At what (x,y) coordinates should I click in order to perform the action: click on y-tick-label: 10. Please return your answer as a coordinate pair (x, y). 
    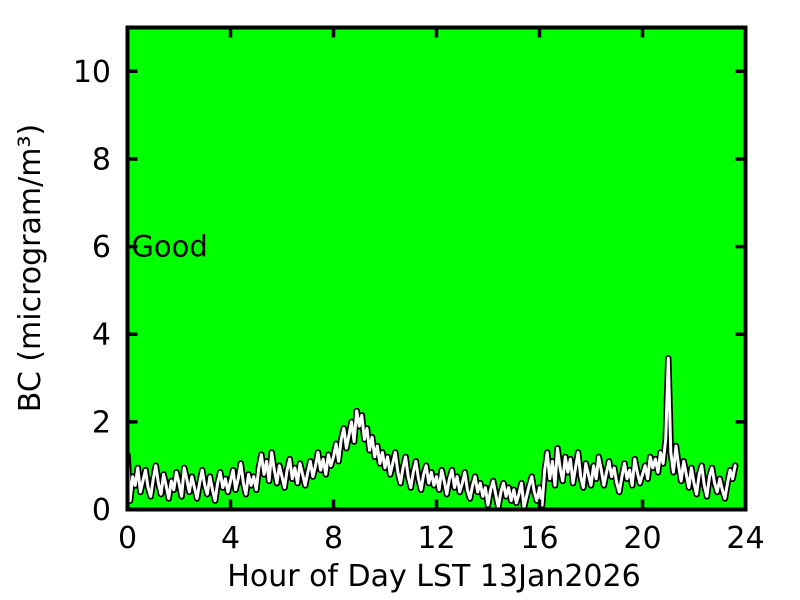
    Looking at the image, I should click on (92, 72).